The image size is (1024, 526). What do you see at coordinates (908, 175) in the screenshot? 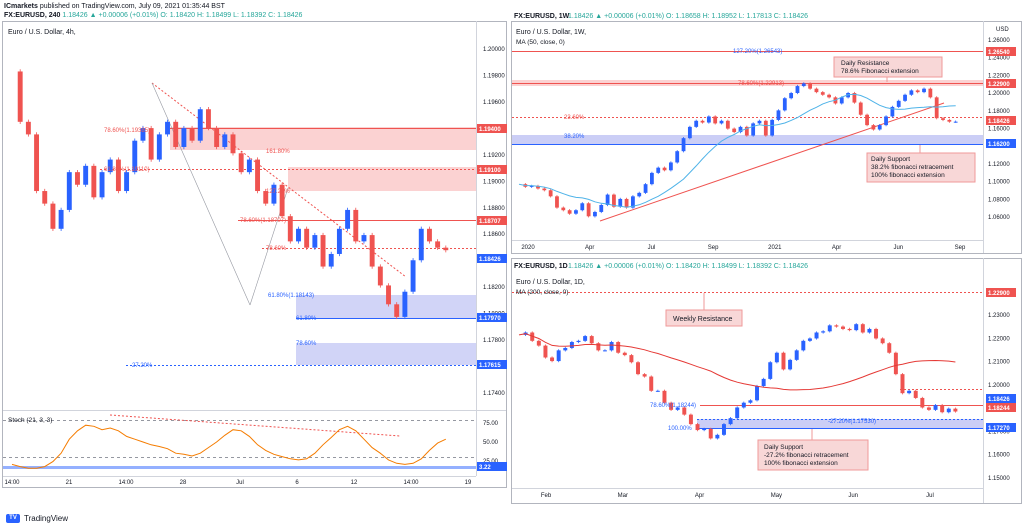
I see `tr-support-line3: 100% fibonacci extension` at bounding box center [908, 175].